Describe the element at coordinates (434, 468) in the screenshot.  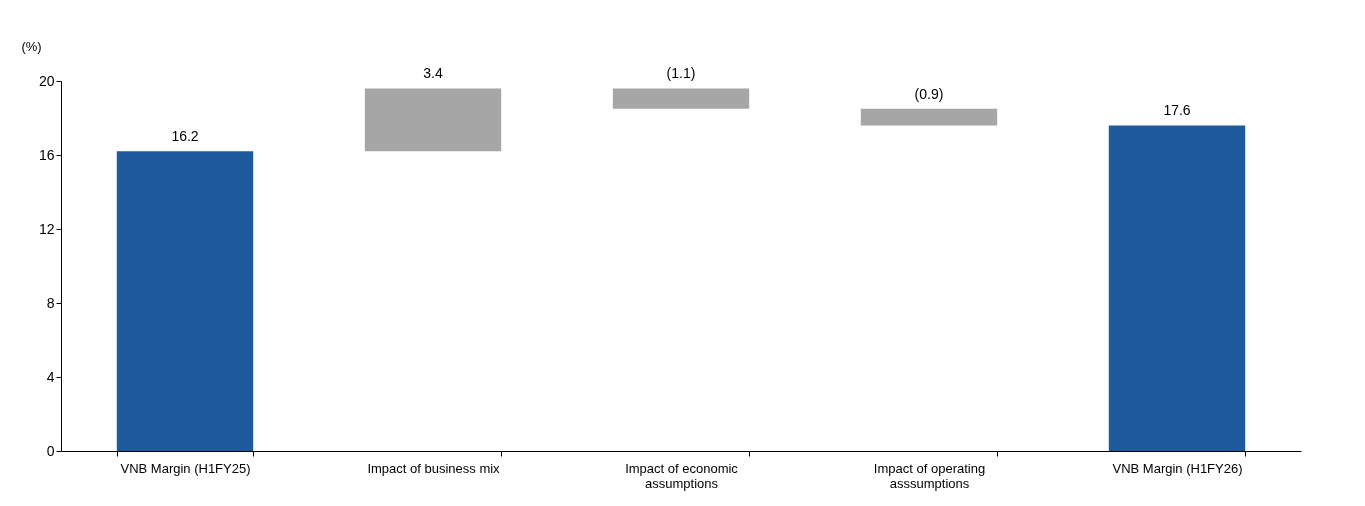
I see `x-tick-label: Impact of business mix` at that location.